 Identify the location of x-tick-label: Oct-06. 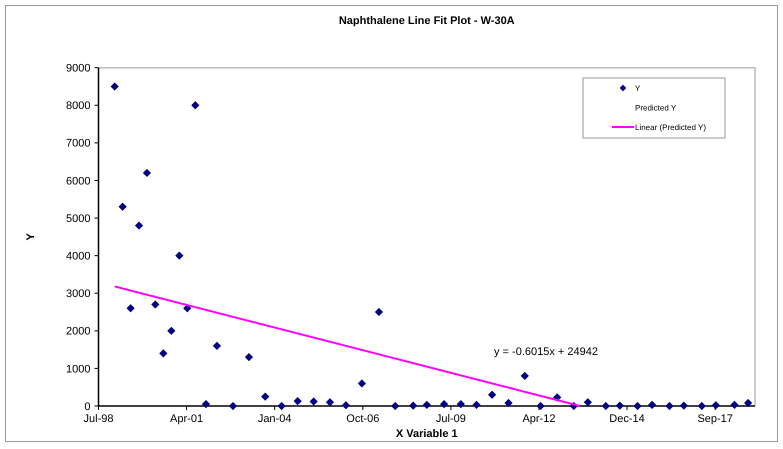
(363, 419).